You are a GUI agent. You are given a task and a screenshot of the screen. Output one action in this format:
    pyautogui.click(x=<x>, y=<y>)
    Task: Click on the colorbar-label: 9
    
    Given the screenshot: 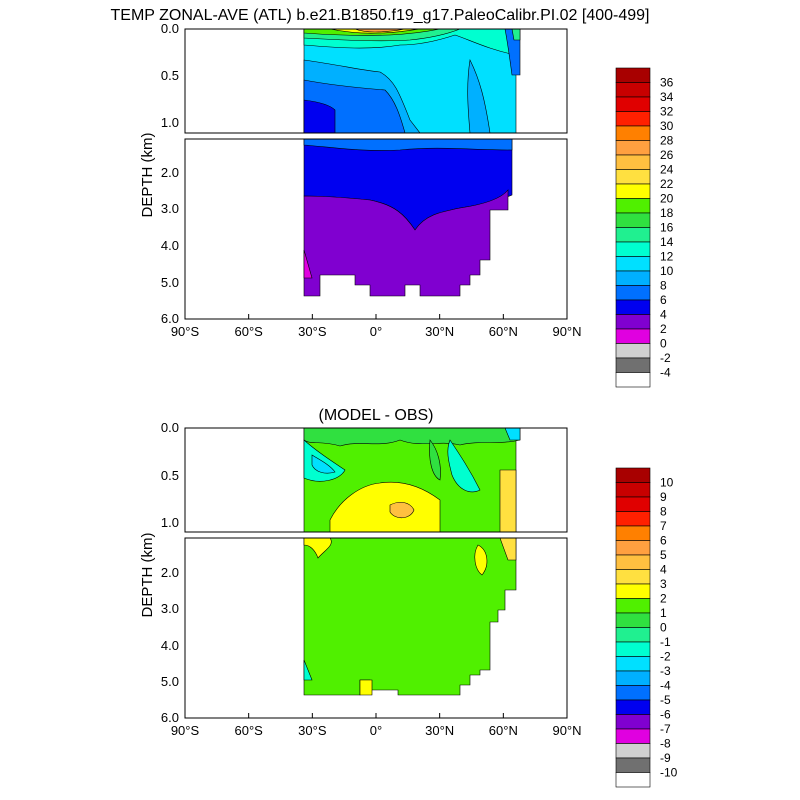 What is the action you would take?
    pyautogui.click(x=663, y=497)
    